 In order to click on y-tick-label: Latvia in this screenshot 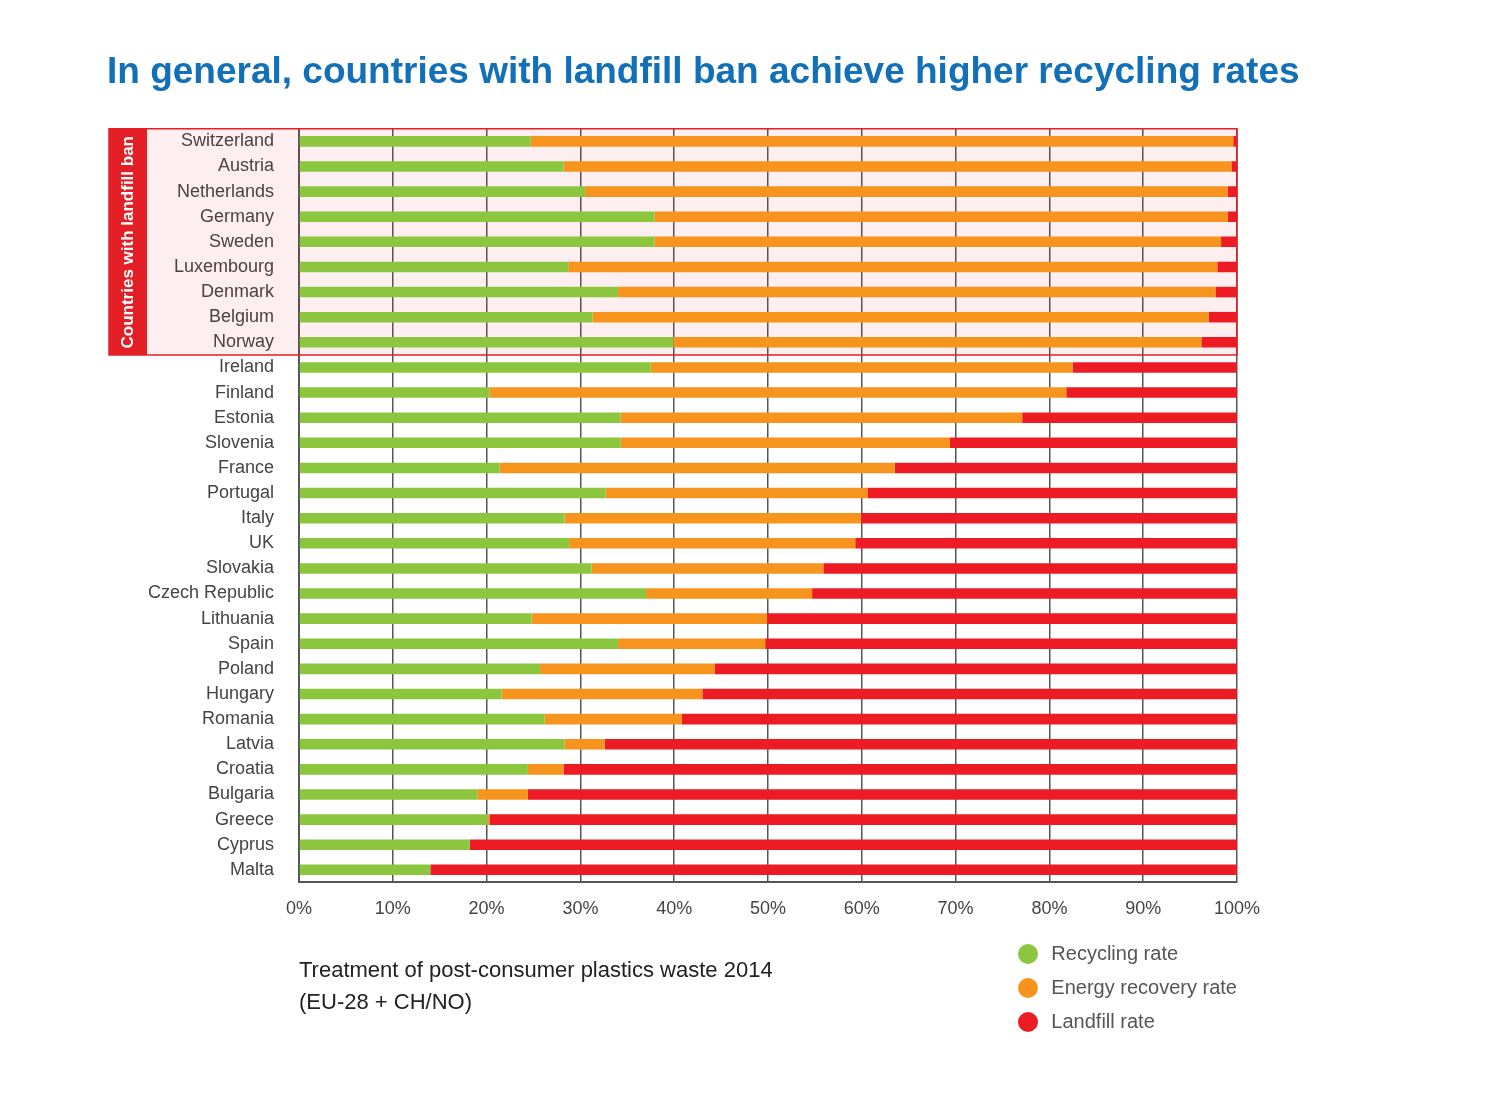, I will do `click(250, 743)`.